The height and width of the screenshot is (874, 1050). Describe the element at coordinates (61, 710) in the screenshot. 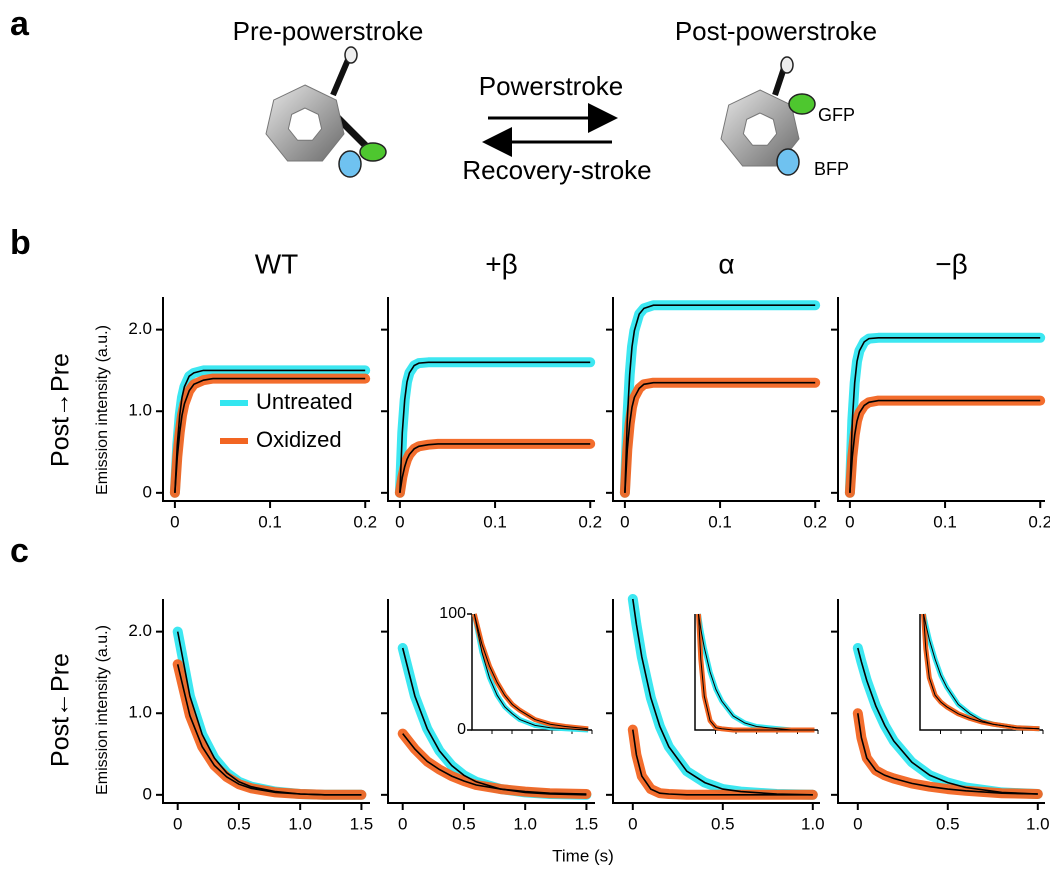

I see `row-label: Post←Pre` at that location.